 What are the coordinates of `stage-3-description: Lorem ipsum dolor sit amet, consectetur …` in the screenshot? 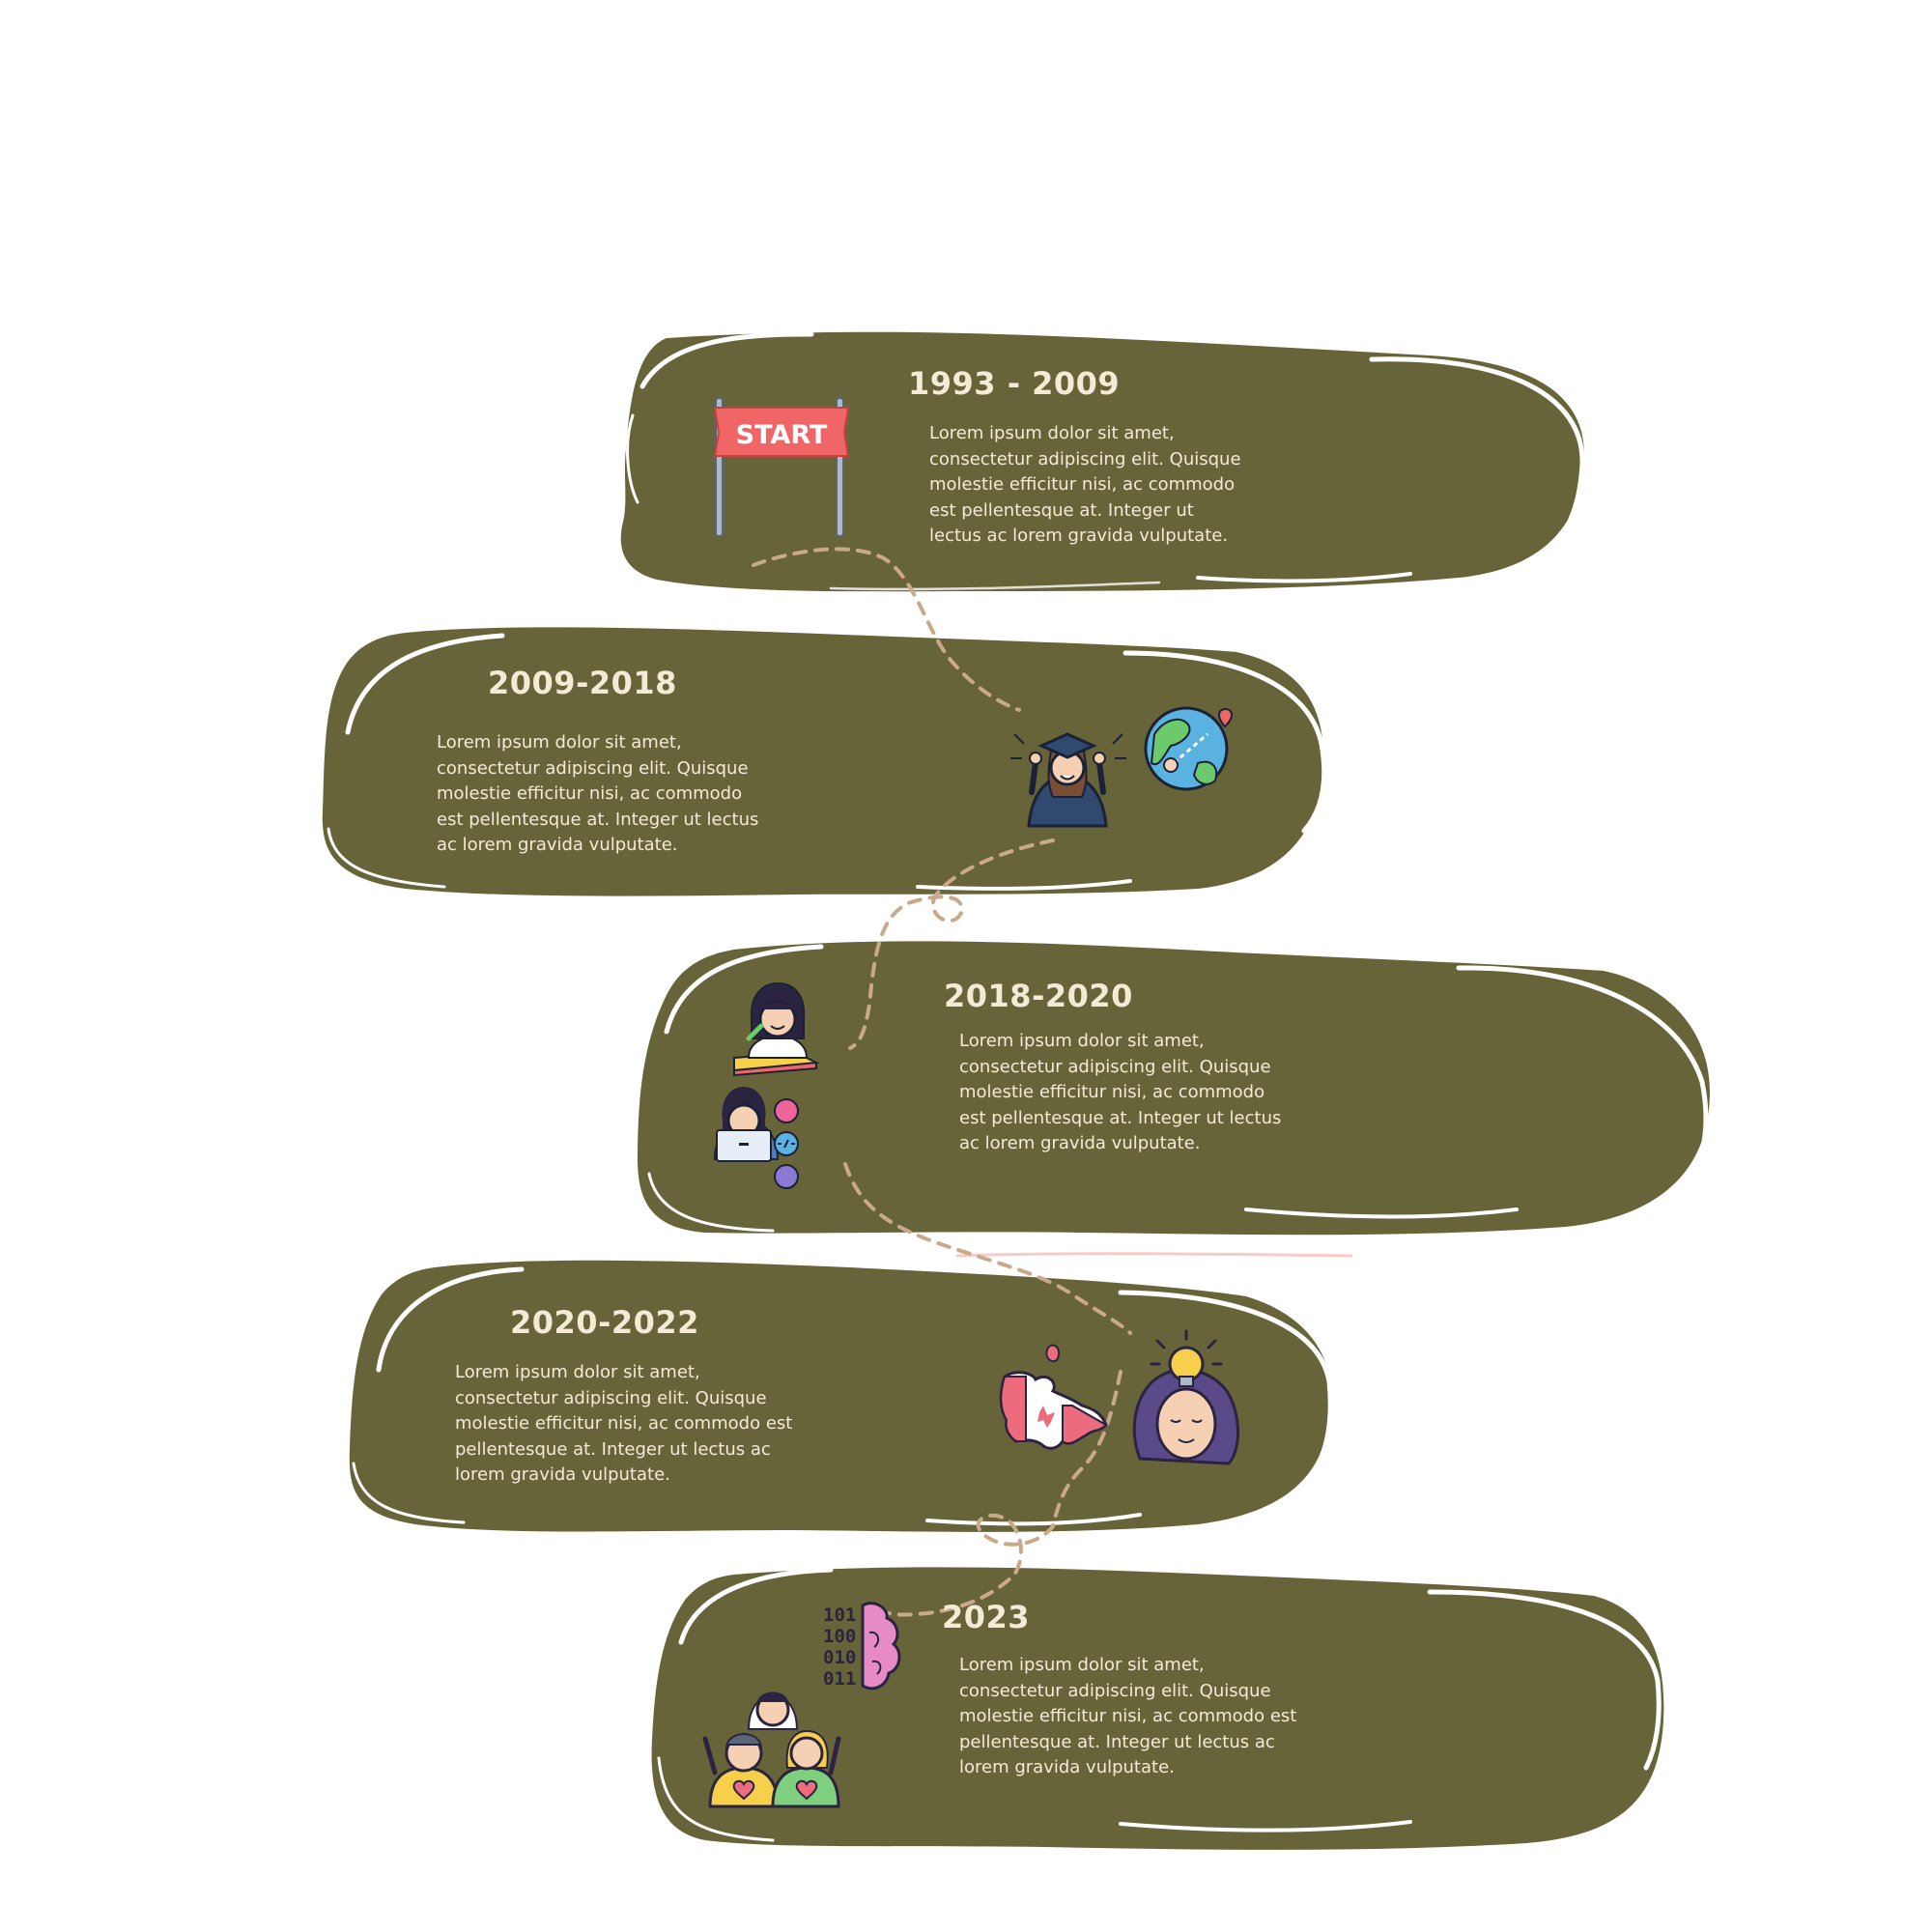 It's located at (1120, 1092).